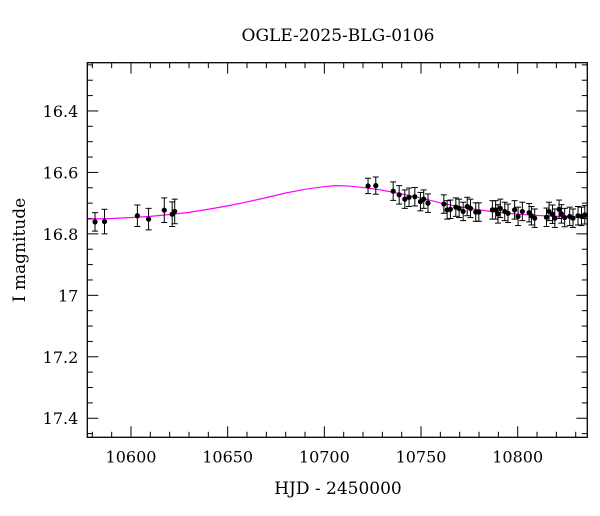  What do you see at coordinates (61, 172) in the screenshot?
I see `y-tick-label: 16.6` at bounding box center [61, 172].